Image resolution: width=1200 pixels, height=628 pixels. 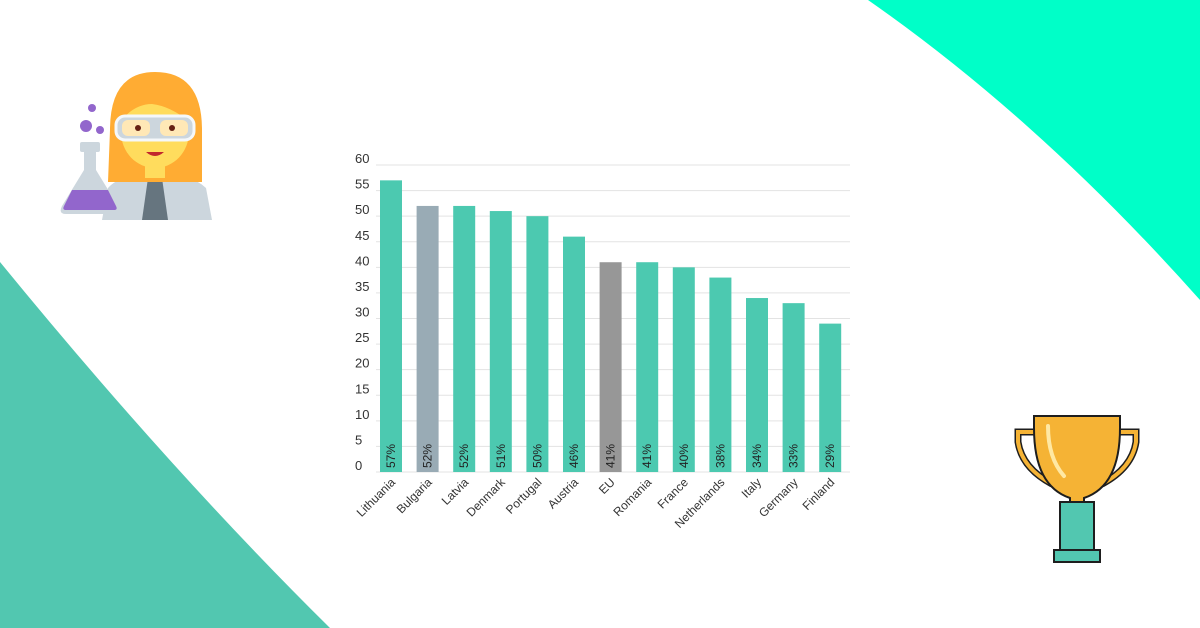 I want to click on y-tick-label: 55, so click(x=362, y=184).